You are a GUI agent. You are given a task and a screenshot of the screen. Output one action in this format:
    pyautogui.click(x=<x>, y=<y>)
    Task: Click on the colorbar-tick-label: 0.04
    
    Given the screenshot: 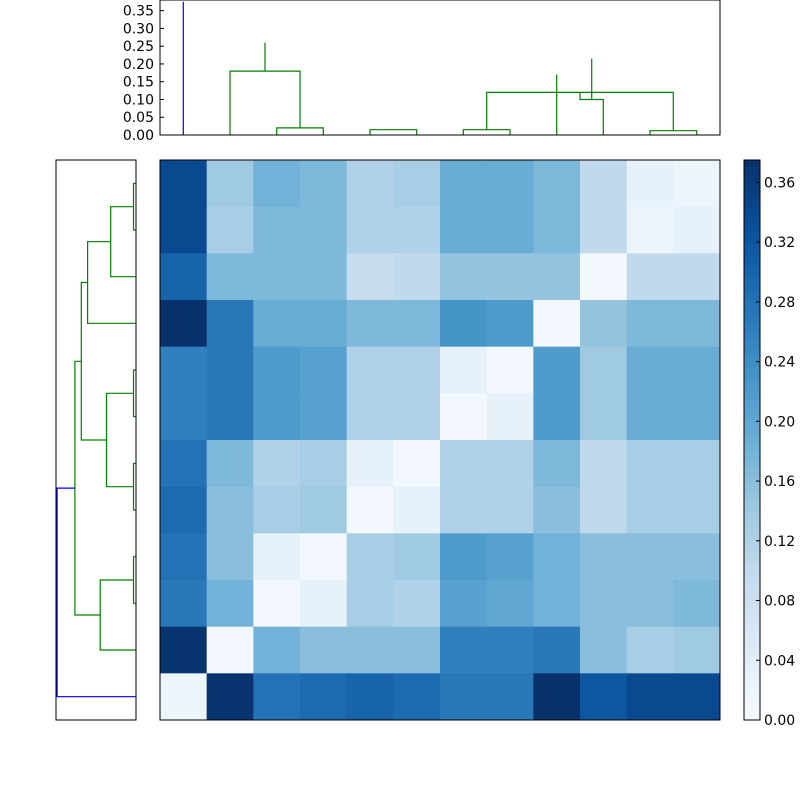 What is the action you would take?
    pyautogui.click(x=779, y=661)
    